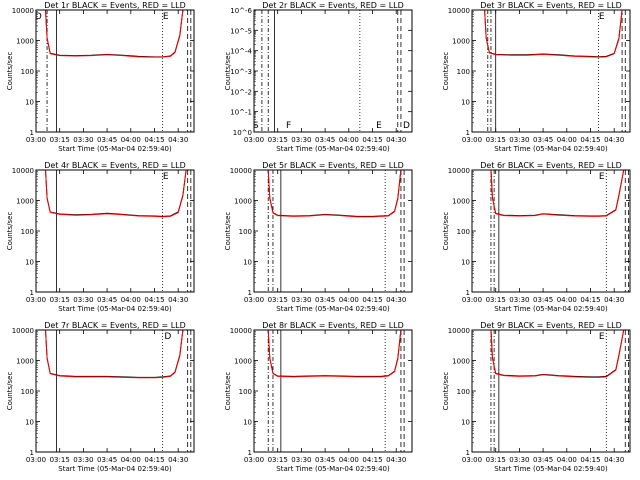 This screenshot has height=480, width=640. I want to click on panel-title: Det 8r BLACK = Events, RED = LLD, so click(333, 325).